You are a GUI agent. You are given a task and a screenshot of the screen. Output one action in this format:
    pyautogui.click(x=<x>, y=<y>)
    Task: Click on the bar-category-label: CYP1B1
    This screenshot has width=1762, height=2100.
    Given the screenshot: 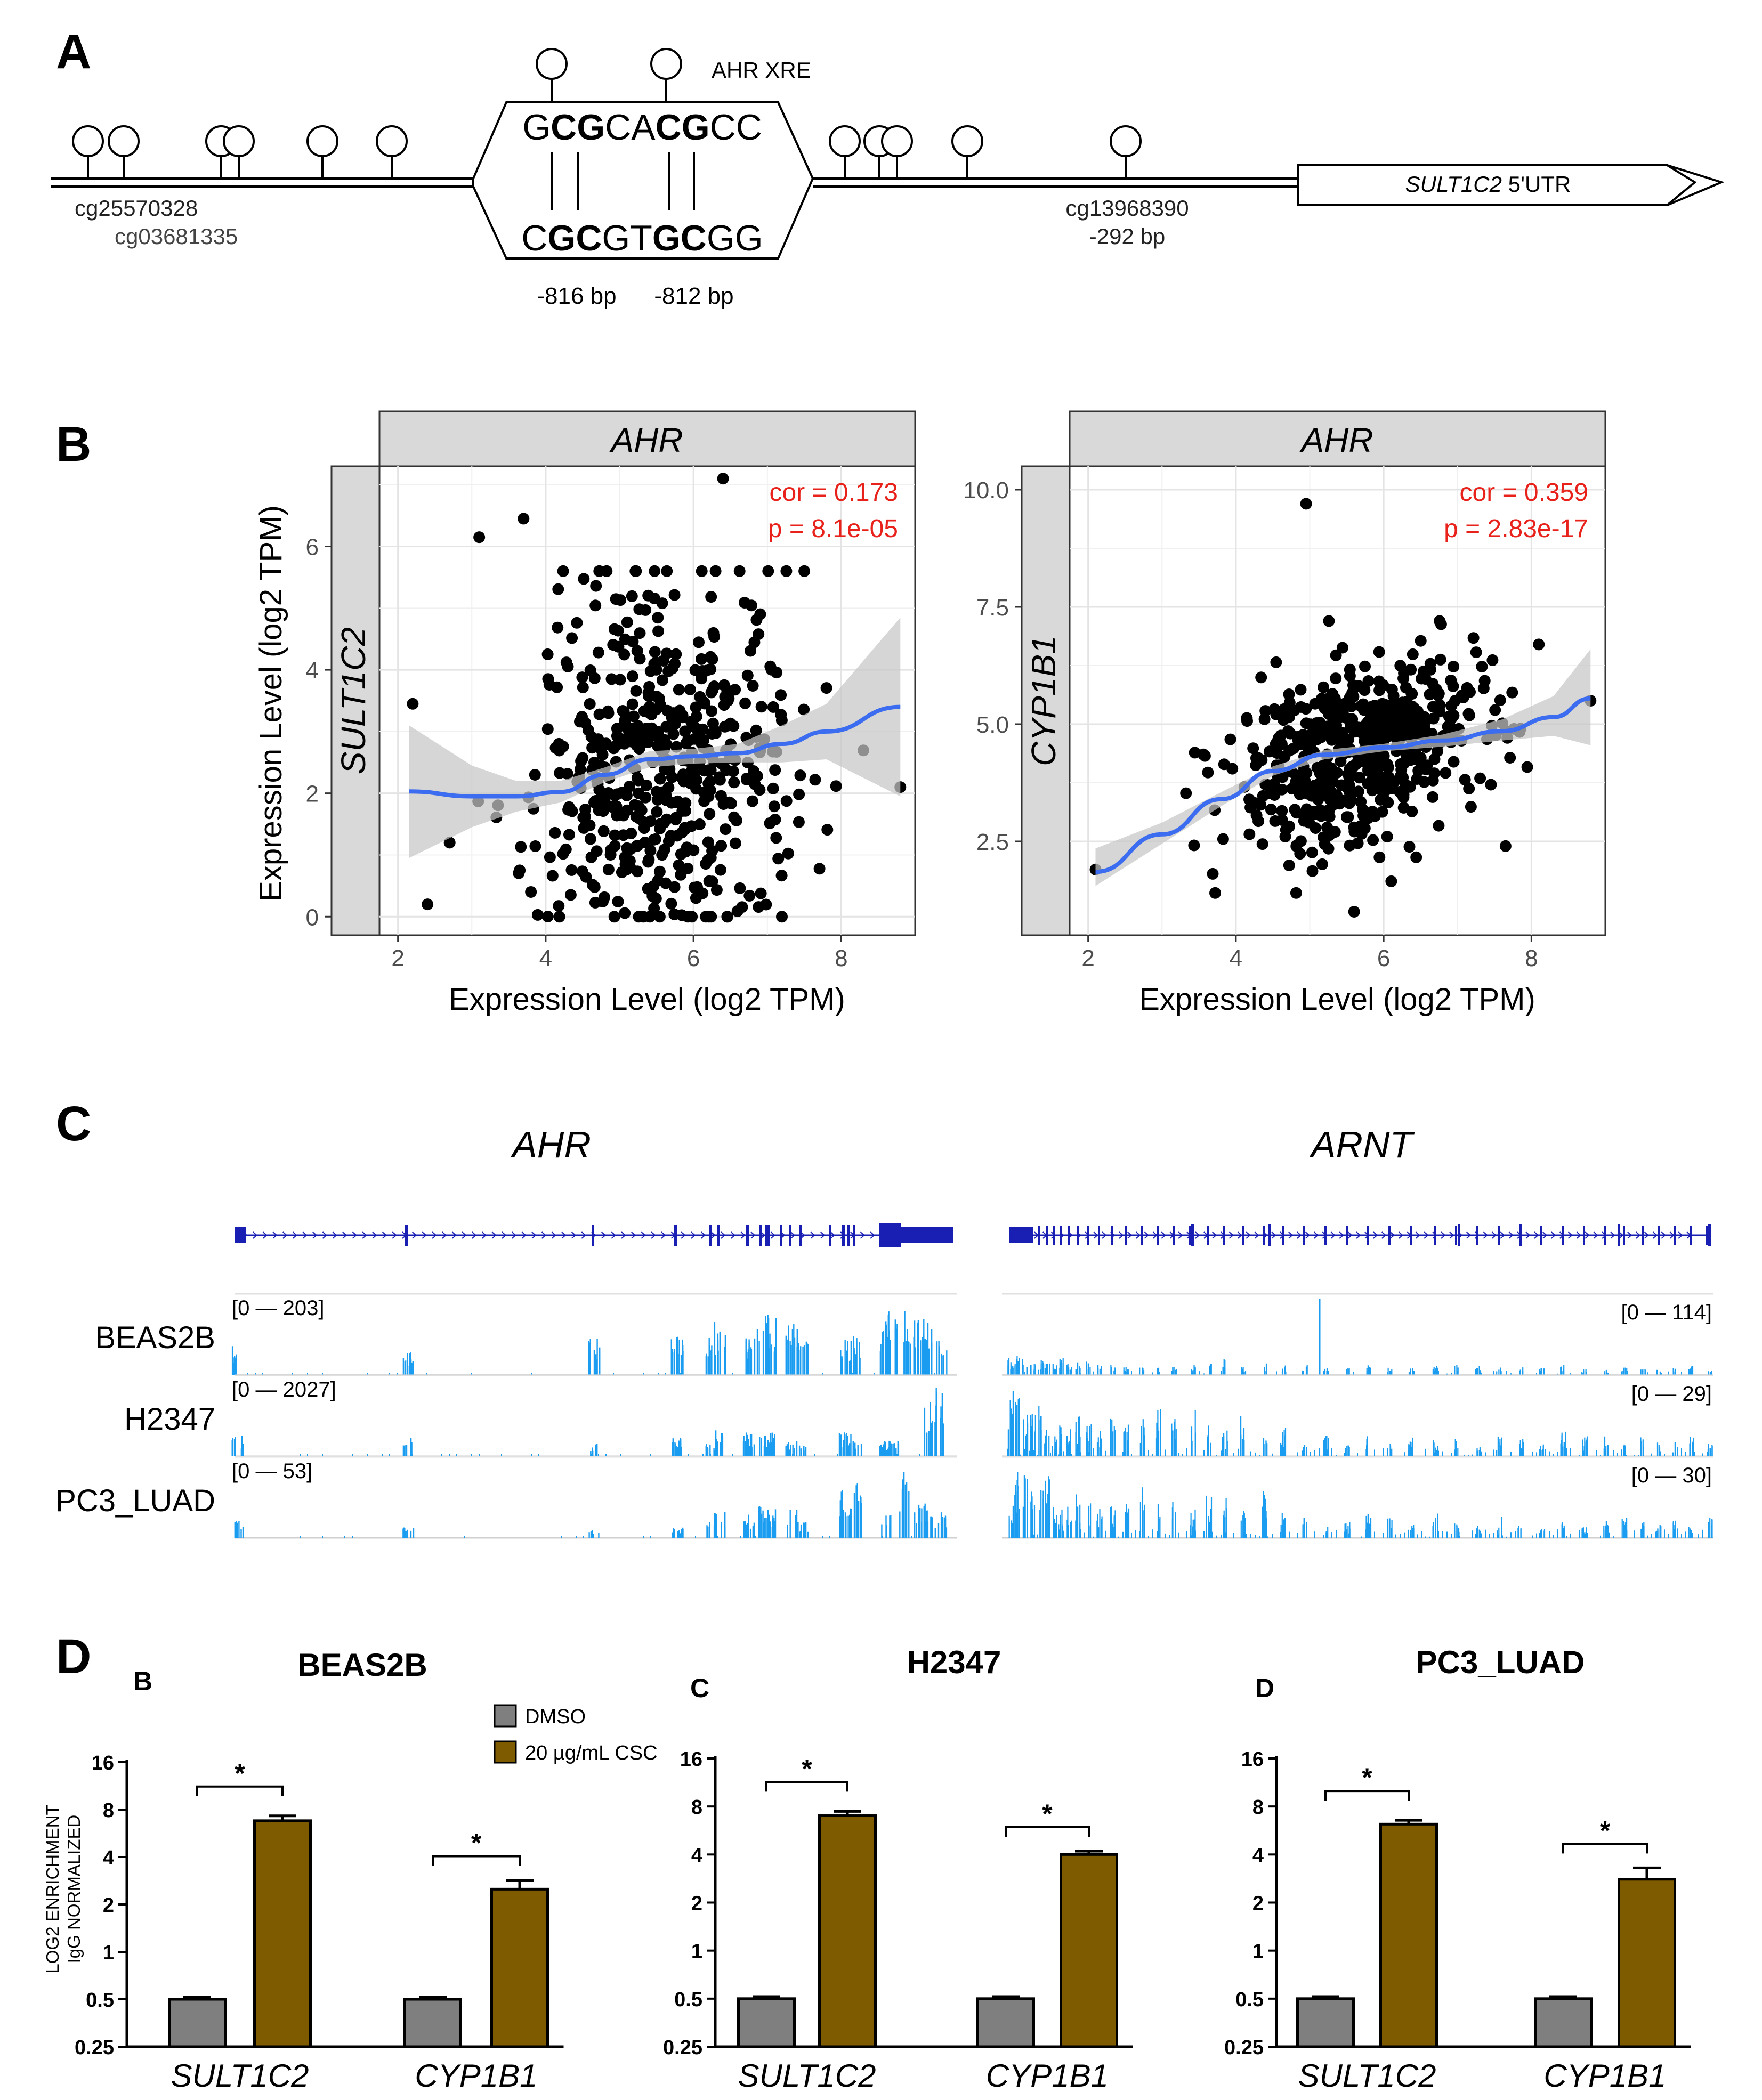 What is the action you would take?
    pyautogui.click(x=476, y=2076)
    